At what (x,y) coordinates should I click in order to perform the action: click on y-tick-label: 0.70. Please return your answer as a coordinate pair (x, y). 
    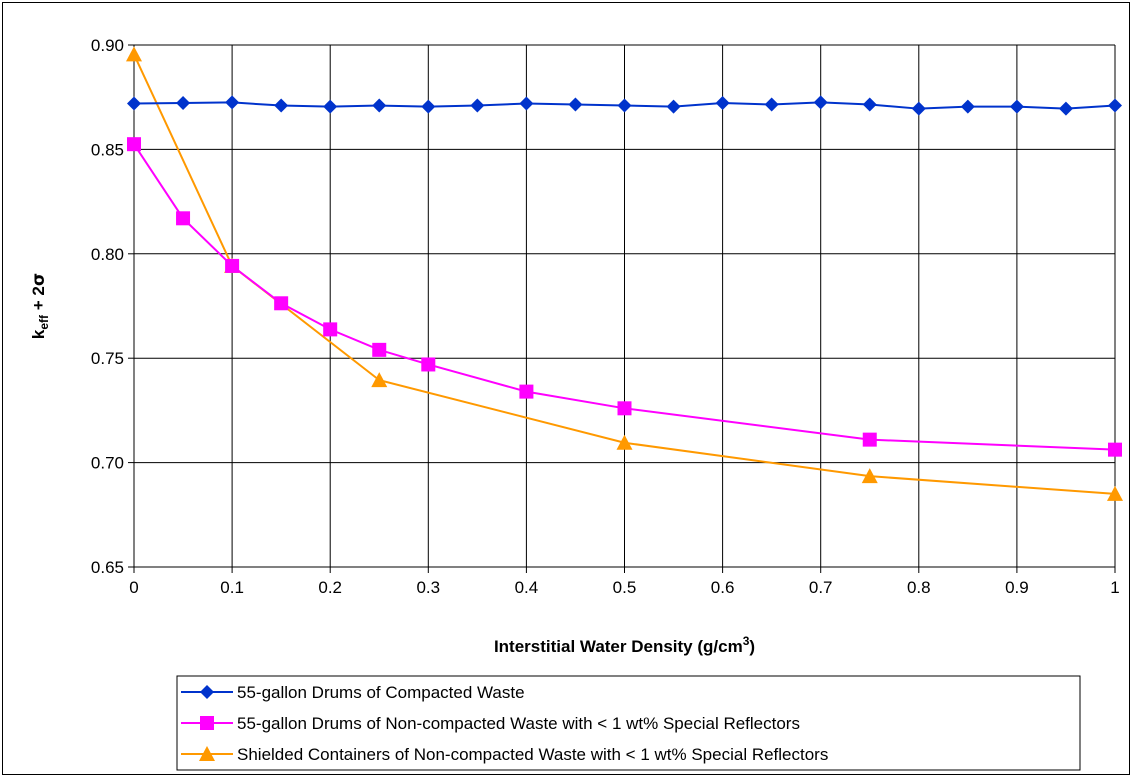
    Looking at the image, I should click on (107, 463).